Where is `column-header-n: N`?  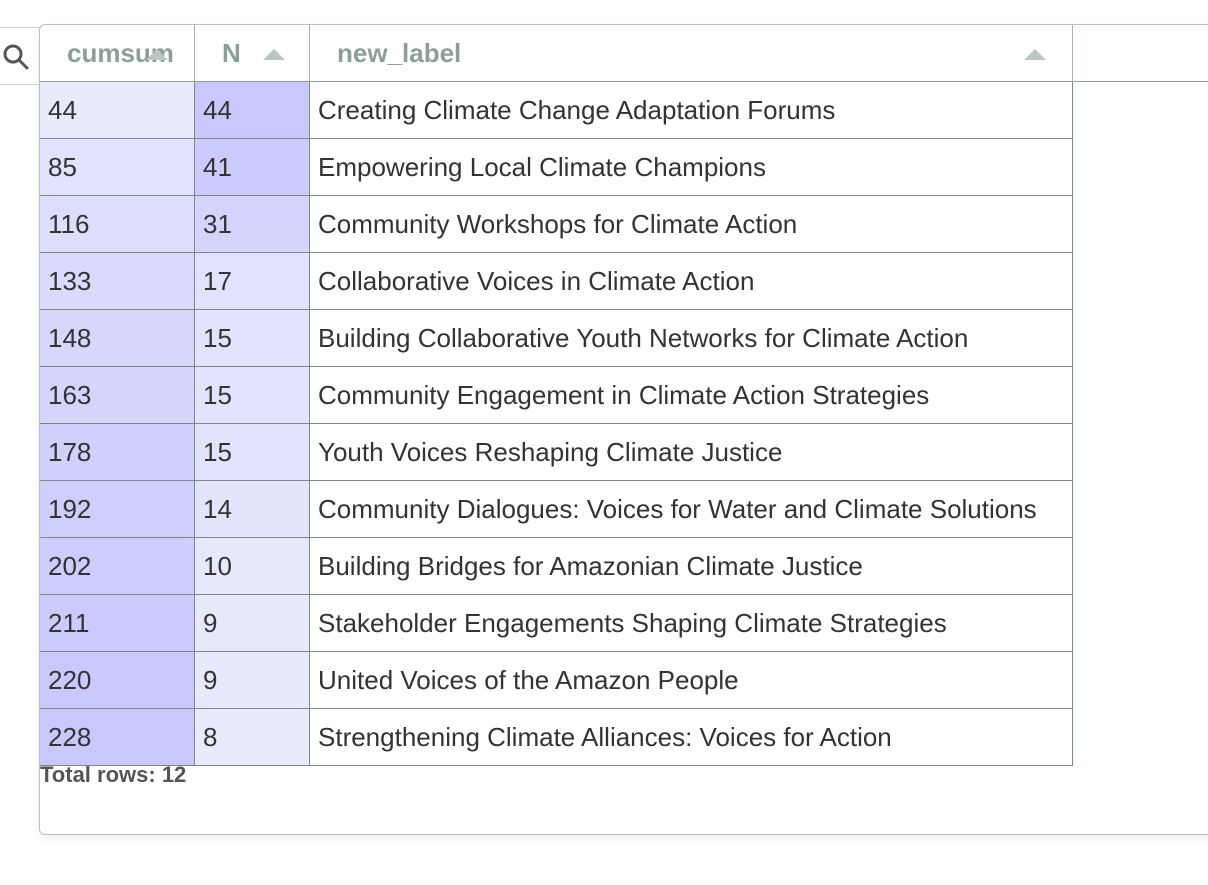
column-header-n: N is located at coordinates (252, 53).